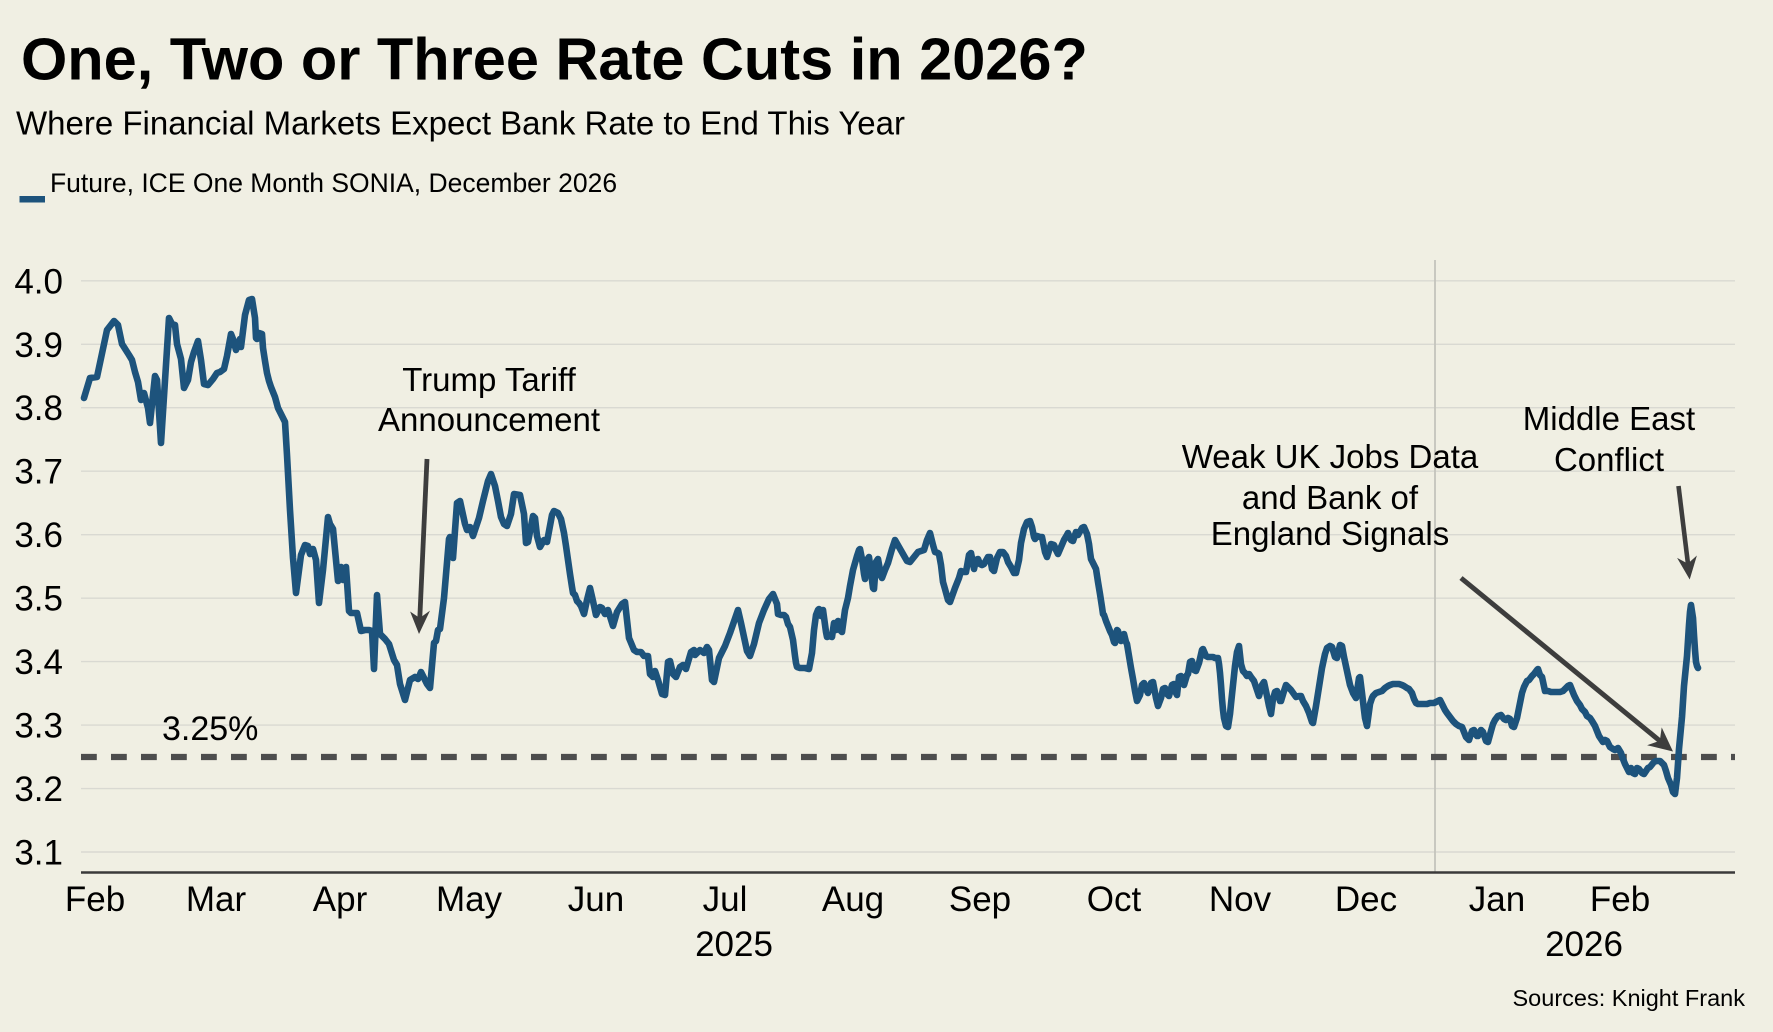  What do you see at coordinates (340, 899) in the screenshot?
I see `svg-text: Apr` at bounding box center [340, 899].